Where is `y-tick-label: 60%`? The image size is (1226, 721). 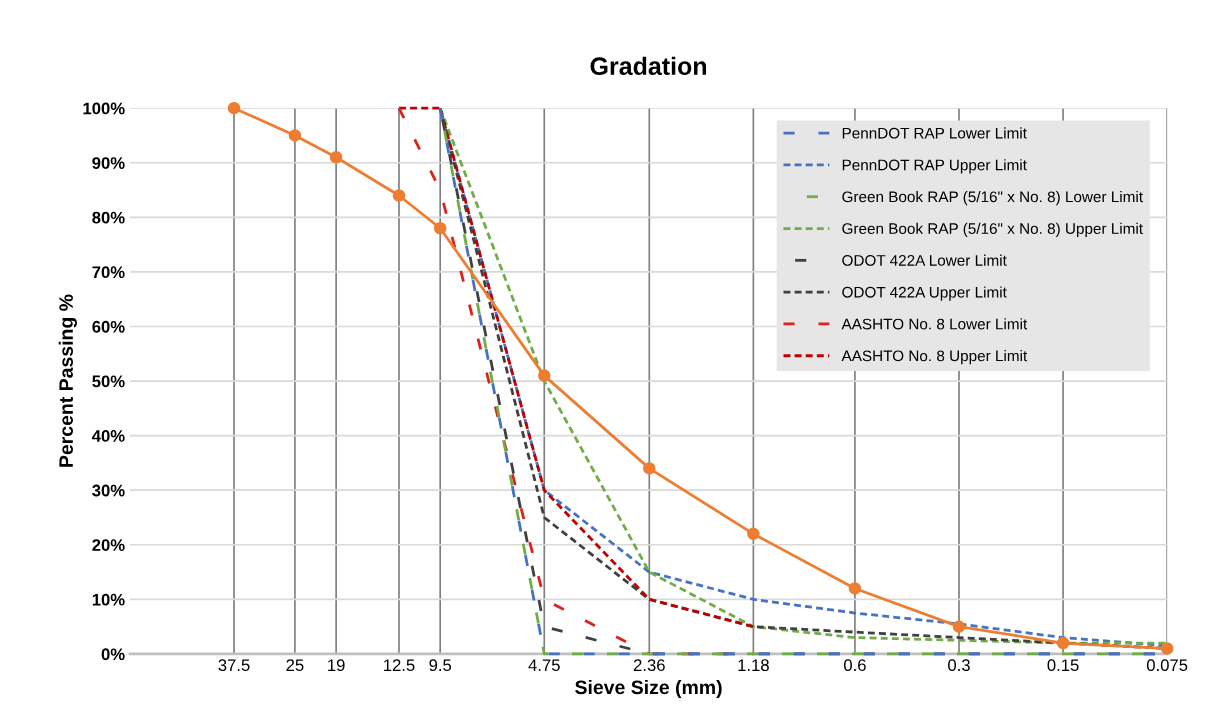
y-tick-label: 60% is located at coordinates (108, 326).